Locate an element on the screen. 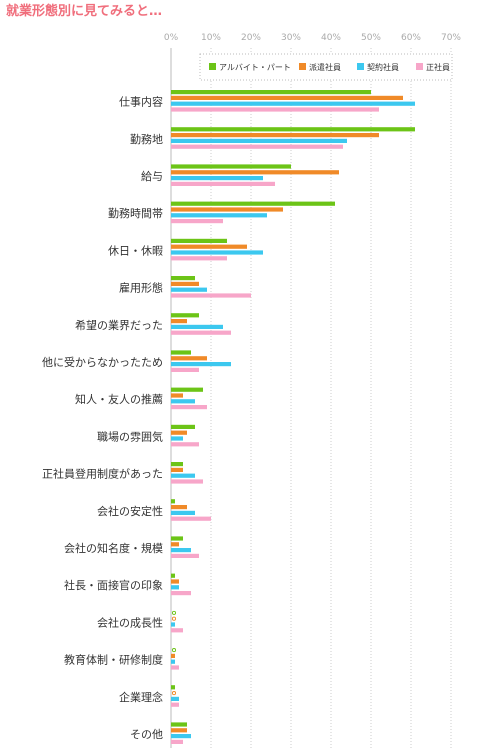 Image resolution: width=496 pixels, height=752 pixels. x-tick-label: 50% is located at coordinates (371, 38).